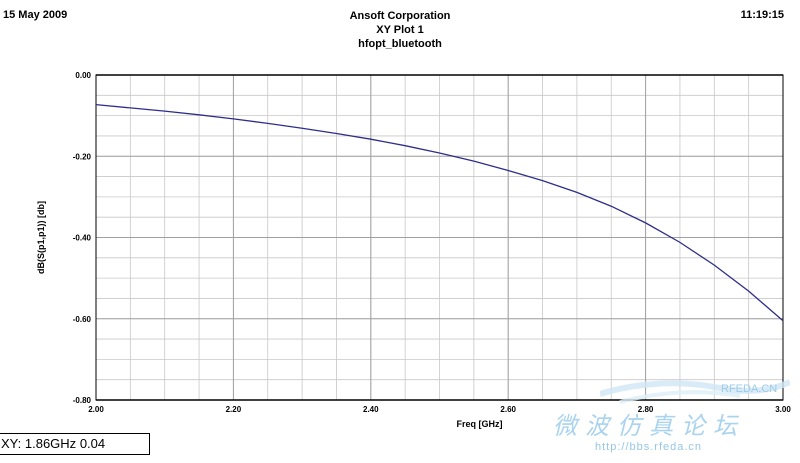 Image resolution: width=800 pixels, height=463 pixels. Describe the element at coordinates (646, 409) in the screenshot. I see `x-tick-label: 2.80` at that location.